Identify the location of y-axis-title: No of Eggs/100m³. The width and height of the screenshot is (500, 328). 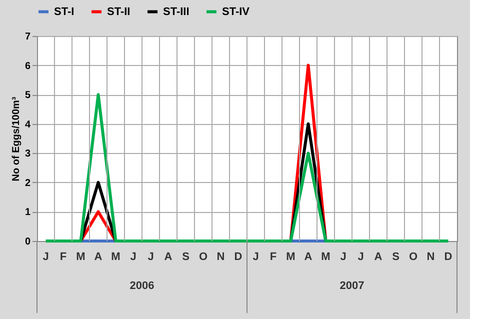
(16, 139).